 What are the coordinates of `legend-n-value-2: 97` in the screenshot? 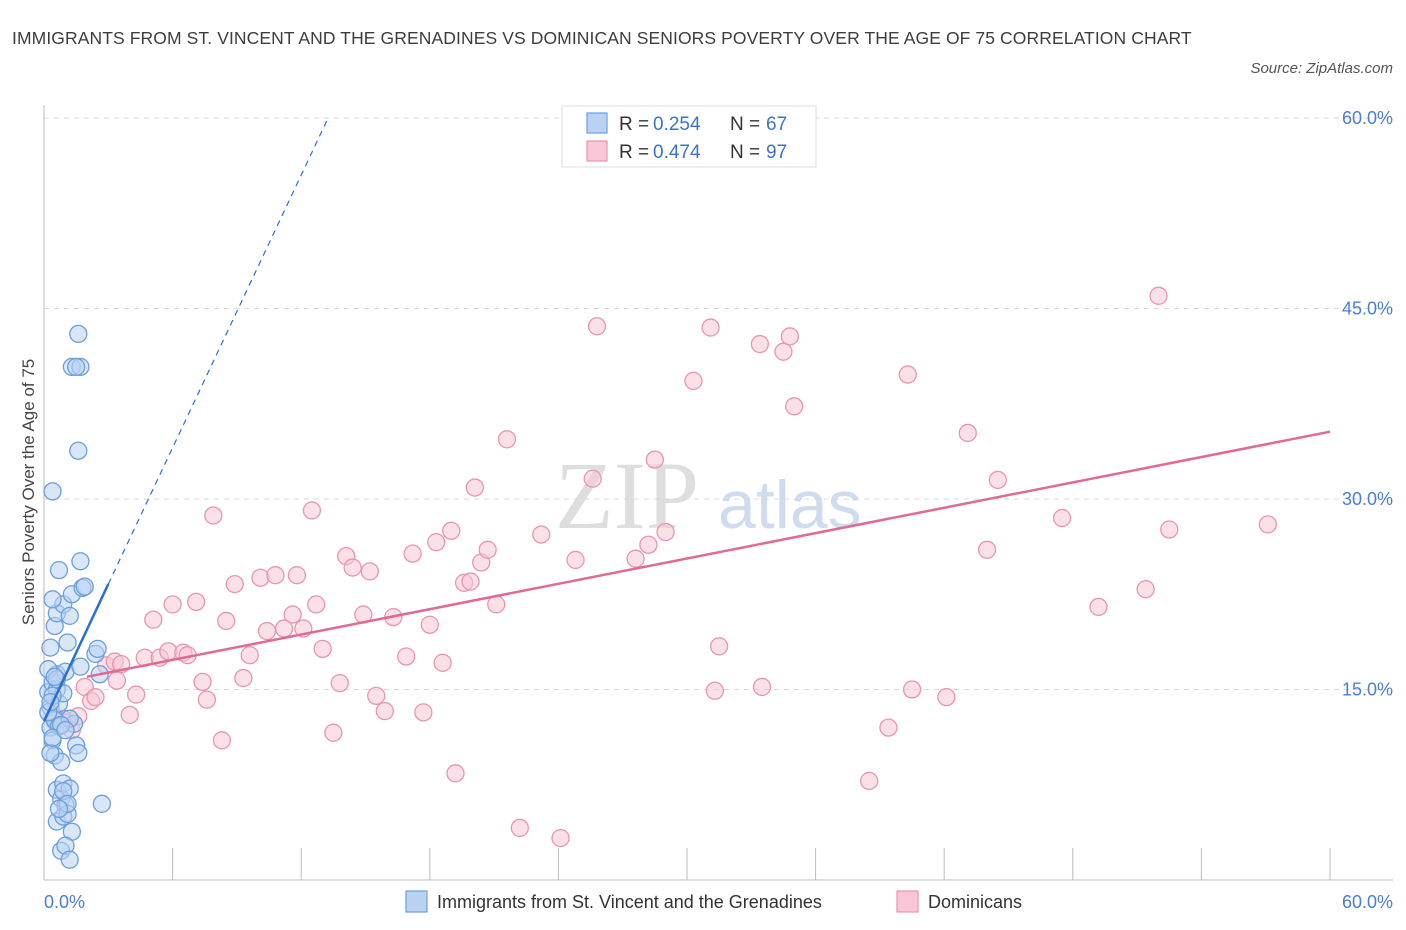 It's located at (776, 152).